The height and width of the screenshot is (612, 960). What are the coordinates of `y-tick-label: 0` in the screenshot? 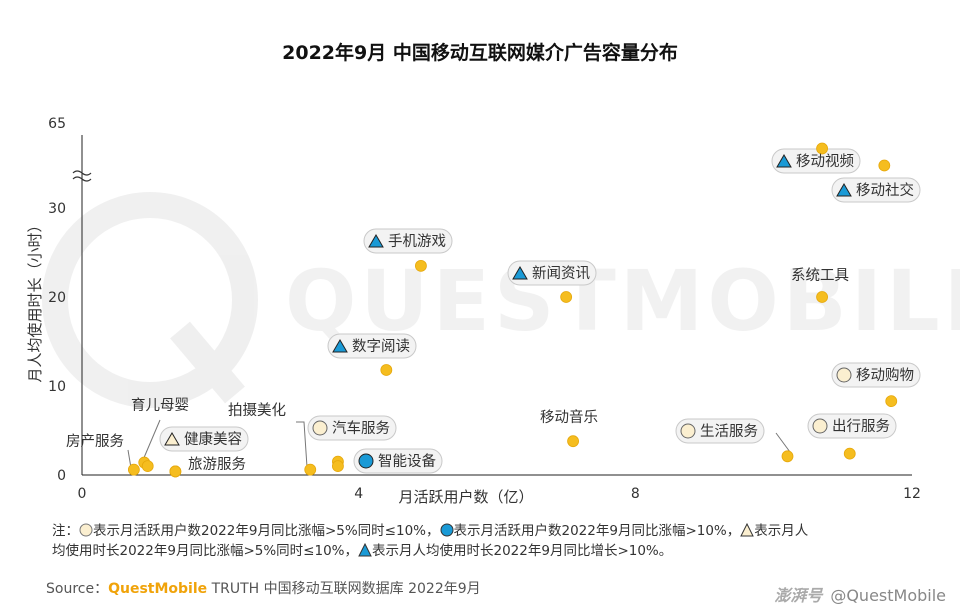 It's located at (61, 476).